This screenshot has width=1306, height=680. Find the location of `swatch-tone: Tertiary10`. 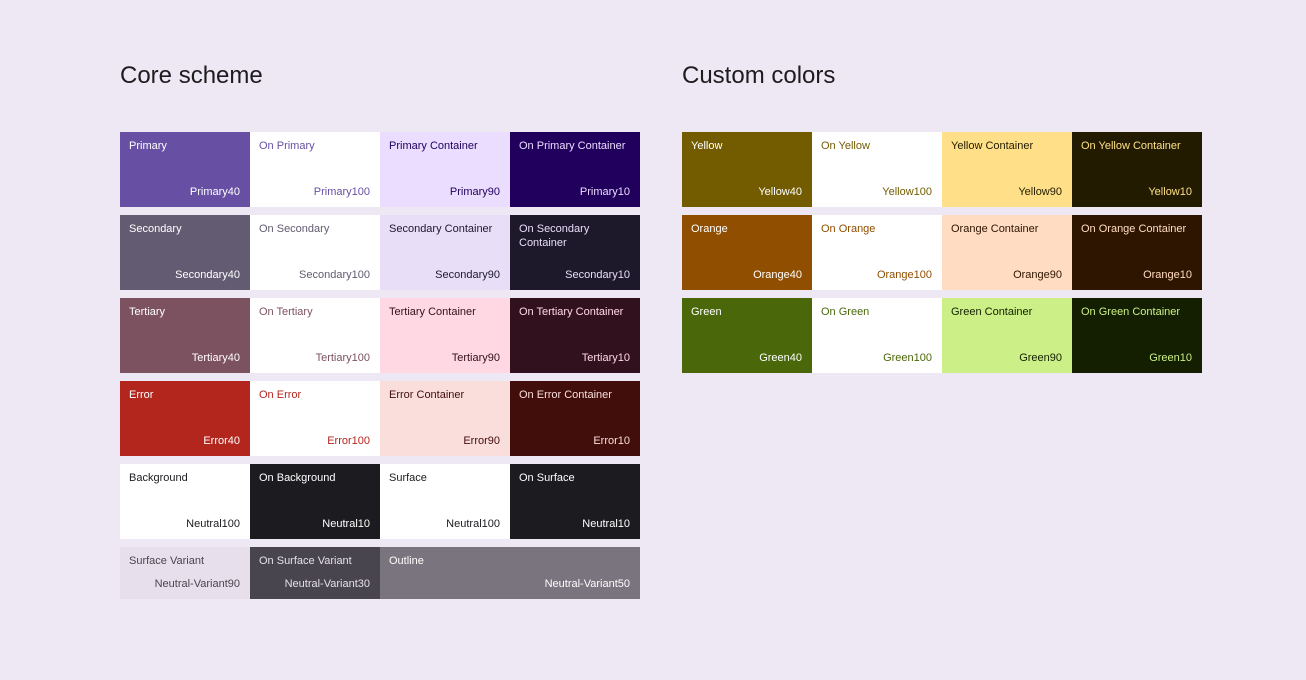

swatch-tone: Tertiary10 is located at coordinates (605, 358).